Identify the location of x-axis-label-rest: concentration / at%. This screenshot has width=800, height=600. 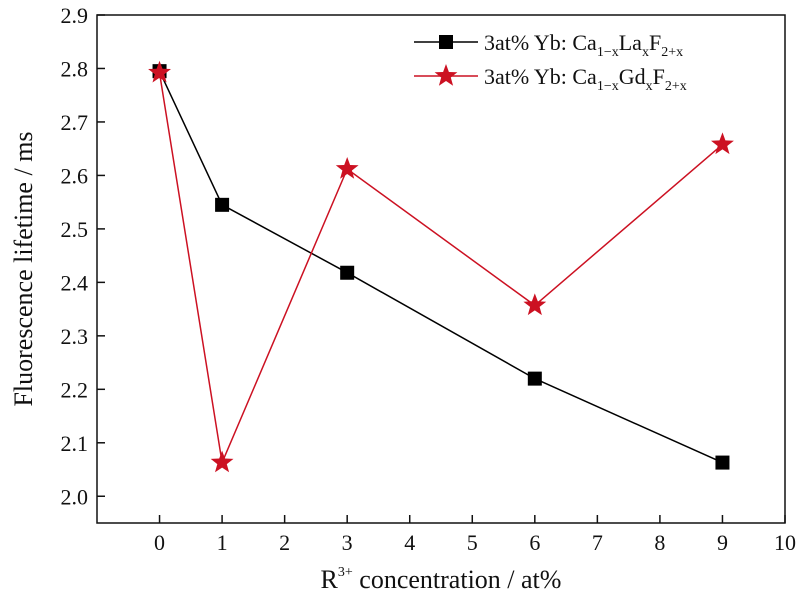
(457, 579).